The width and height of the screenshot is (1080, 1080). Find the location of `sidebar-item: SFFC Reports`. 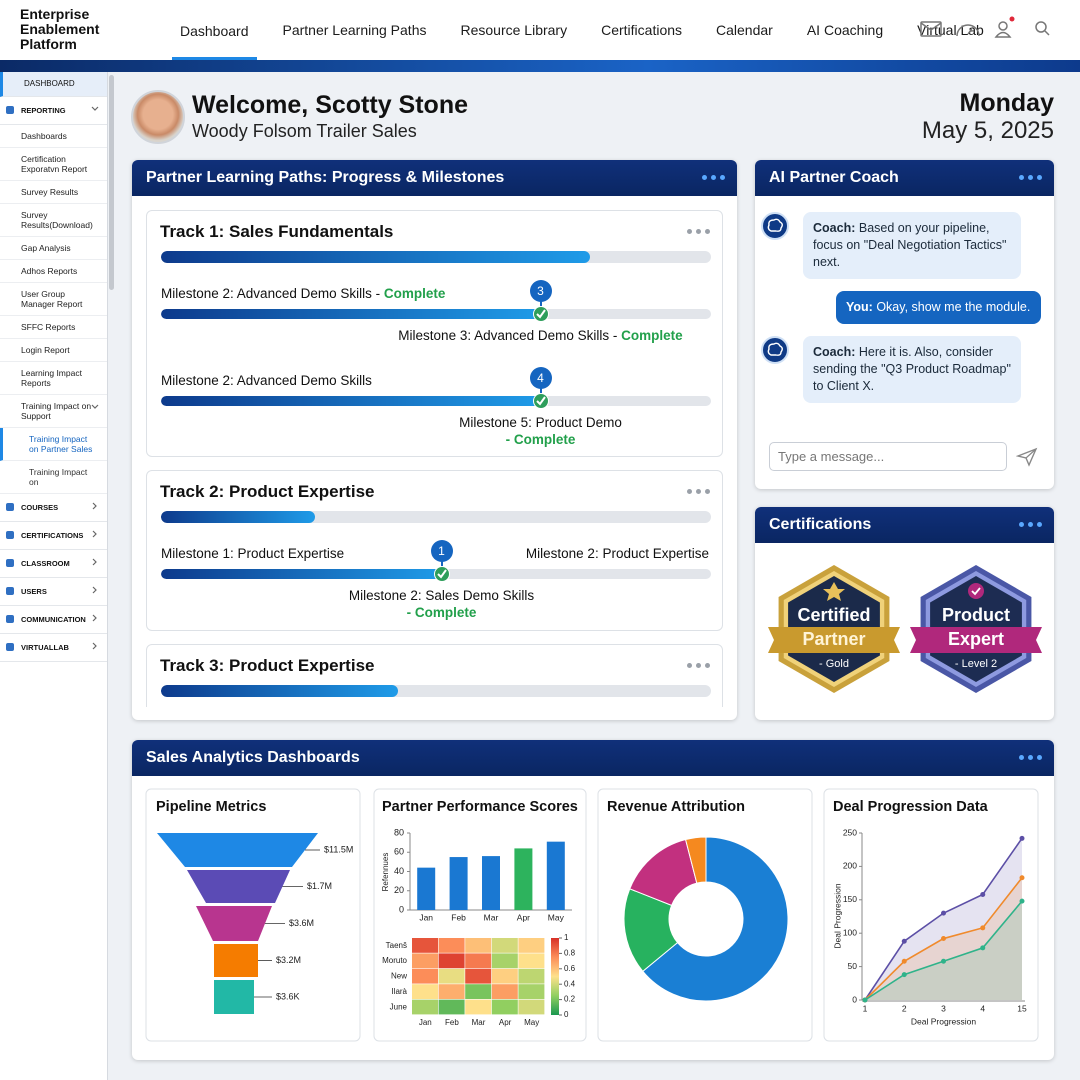

sidebar-item: SFFC Reports is located at coordinates (53, 327).